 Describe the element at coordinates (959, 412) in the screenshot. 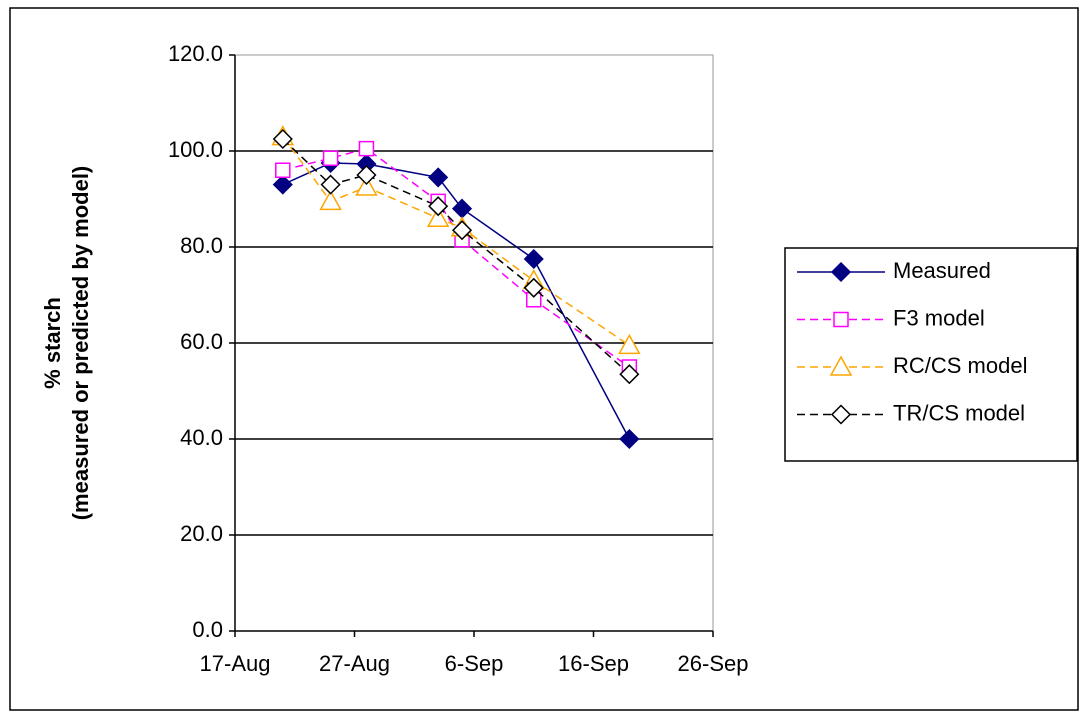

I see `legend-label: TR/CS model` at that location.